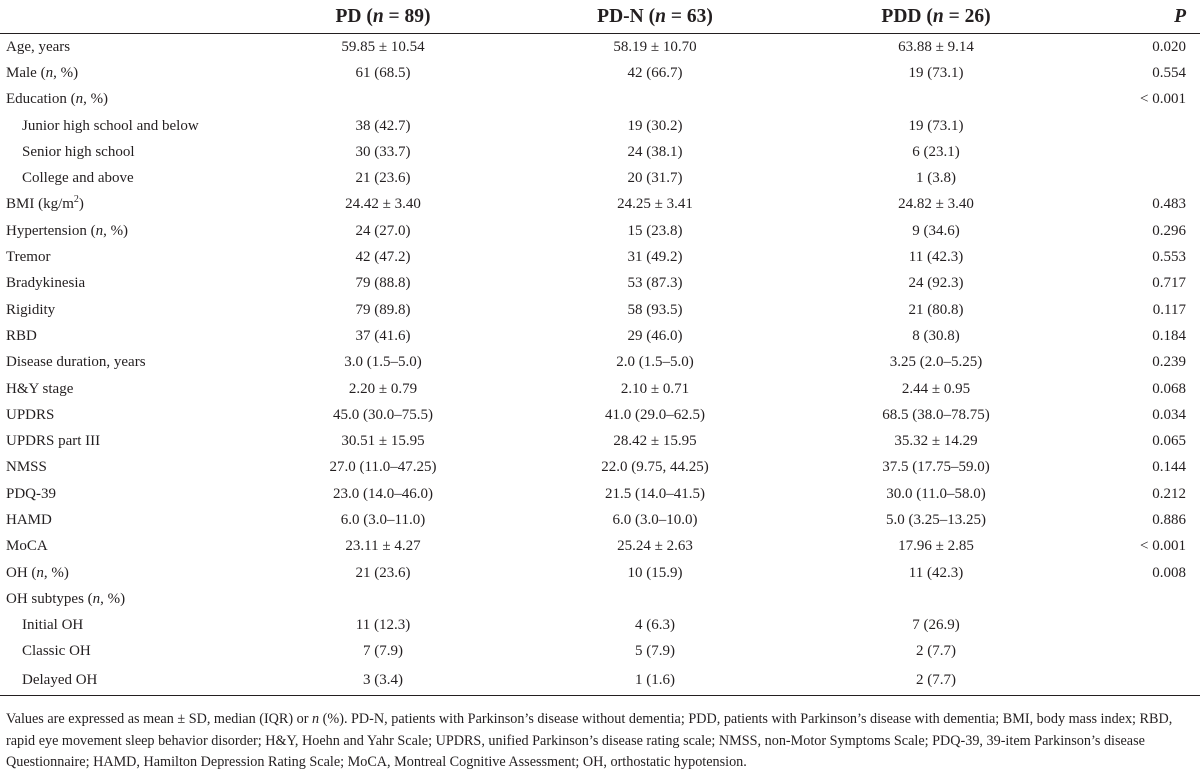 The image size is (1200, 780). Describe the element at coordinates (655, 72) in the screenshot. I see `cell-pd-n: 42 (66.7)` at that location.